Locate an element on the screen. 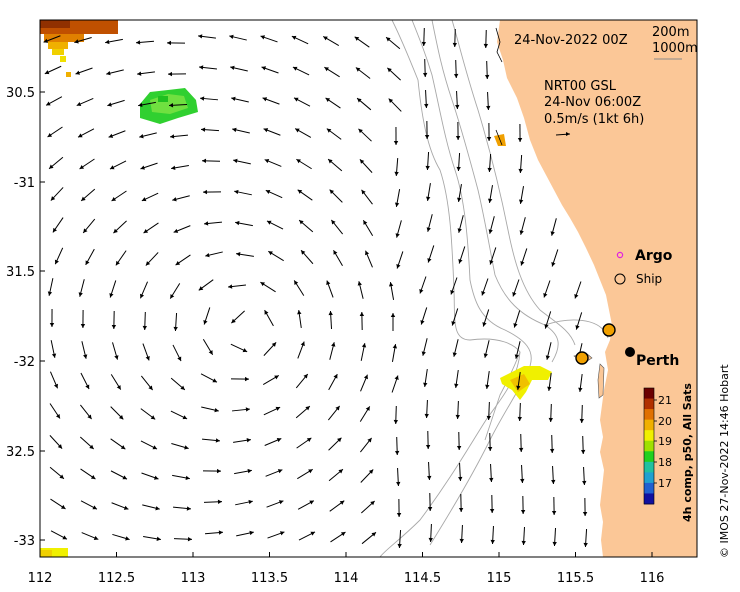 Image resolution: width=740 pixels, height=592 pixels. colorbar-gradient is located at coordinates (649, 446).